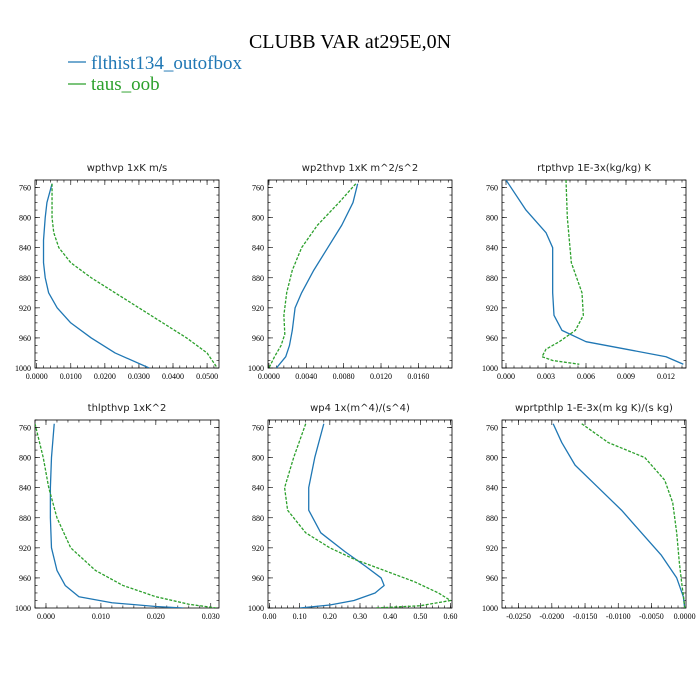 The height and width of the screenshot is (700, 700). I want to click on x-tick-label: 0.006, so click(586, 376).